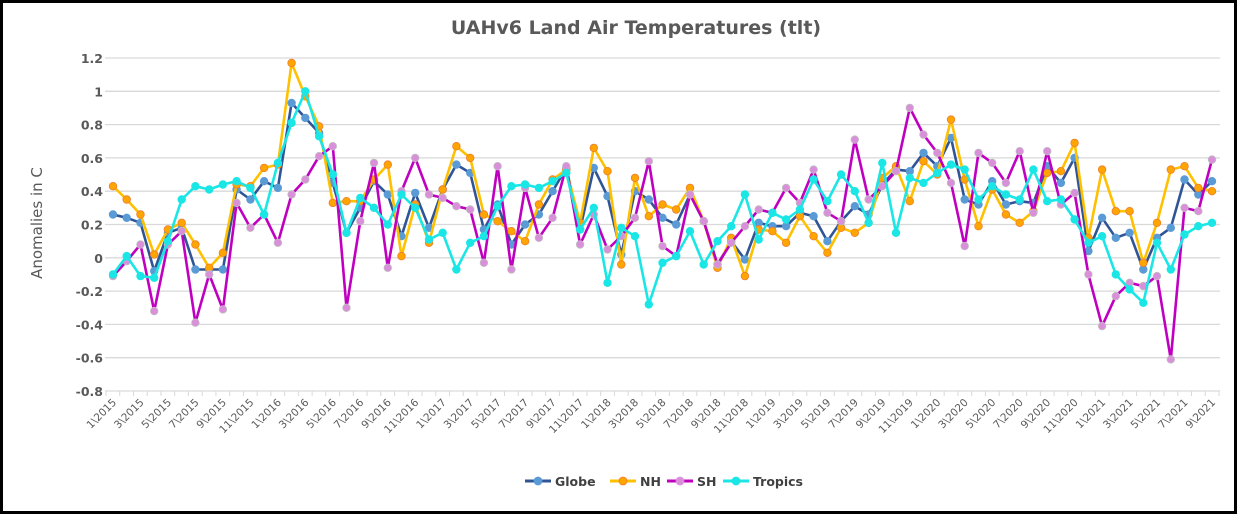 The height and width of the screenshot is (514, 1237). Describe the element at coordinates (89, 391) in the screenshot. I see `y-tick-label: -0.8` at that location.